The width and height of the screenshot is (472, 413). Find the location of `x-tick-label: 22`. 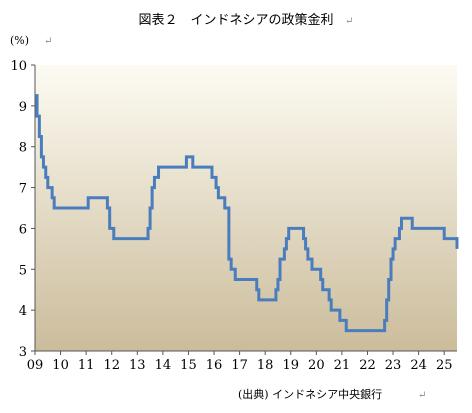

x-tick-label: 22 is located at coordinates (367, 365).